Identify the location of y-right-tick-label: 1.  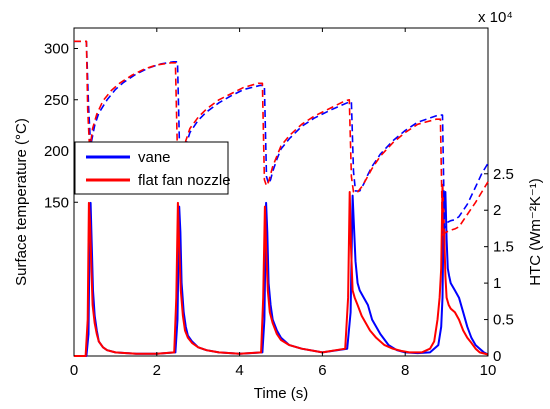
(497, 283).